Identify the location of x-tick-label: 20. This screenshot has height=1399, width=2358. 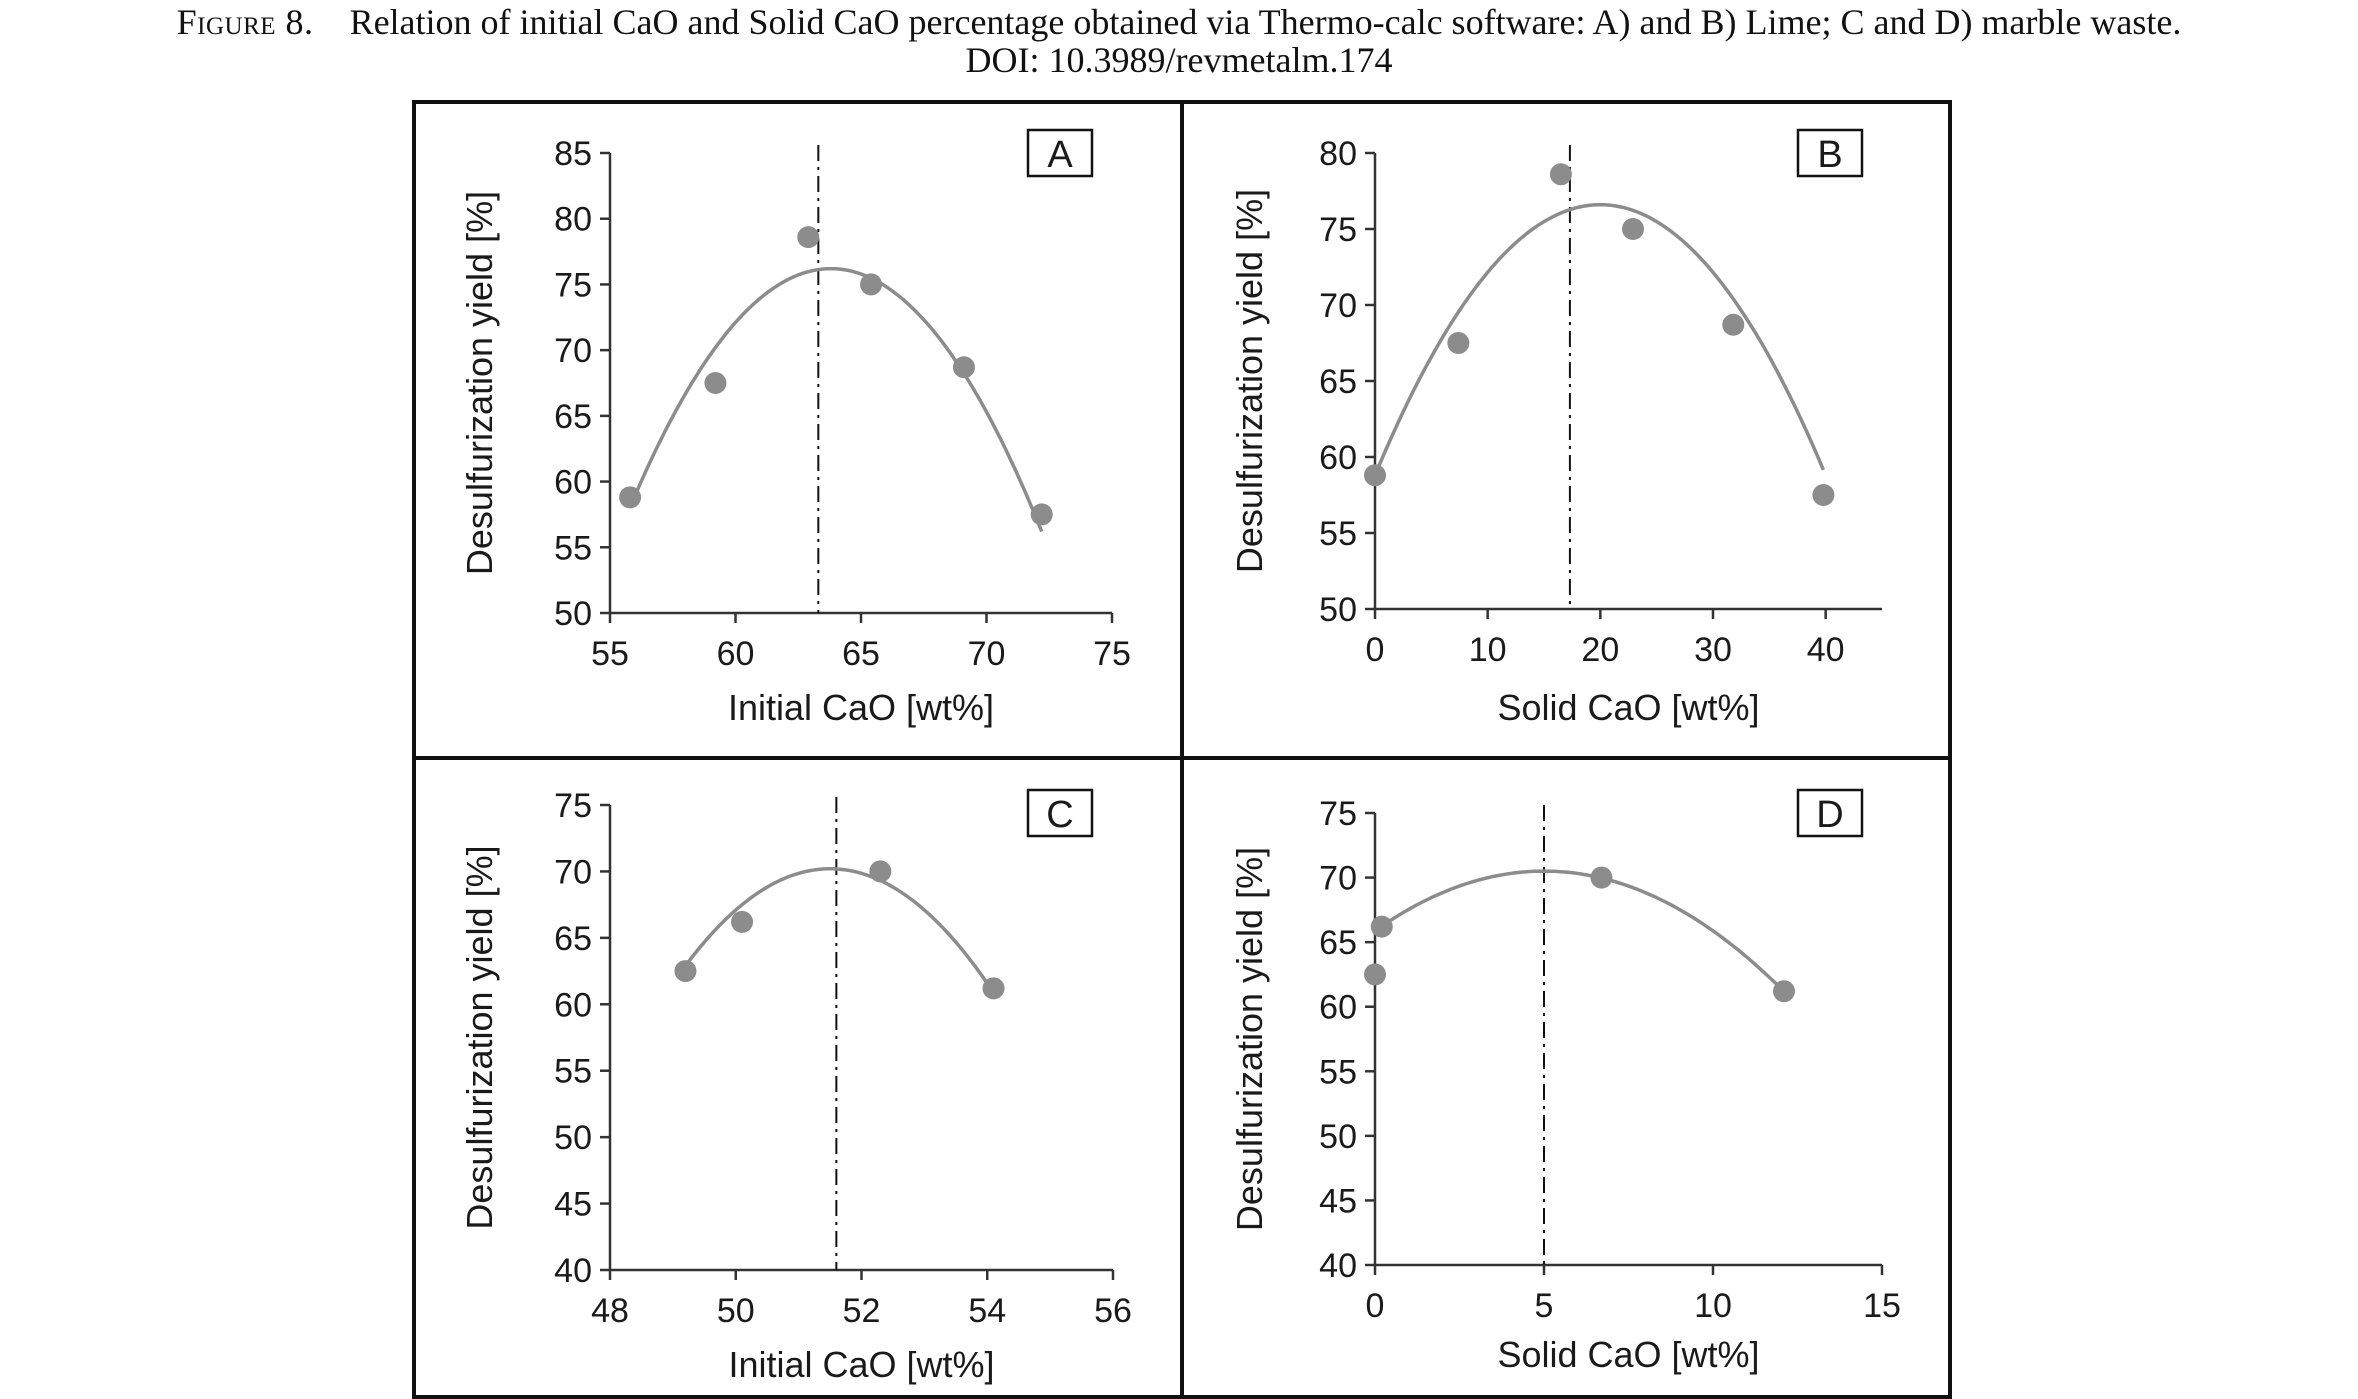
(1600, 650).